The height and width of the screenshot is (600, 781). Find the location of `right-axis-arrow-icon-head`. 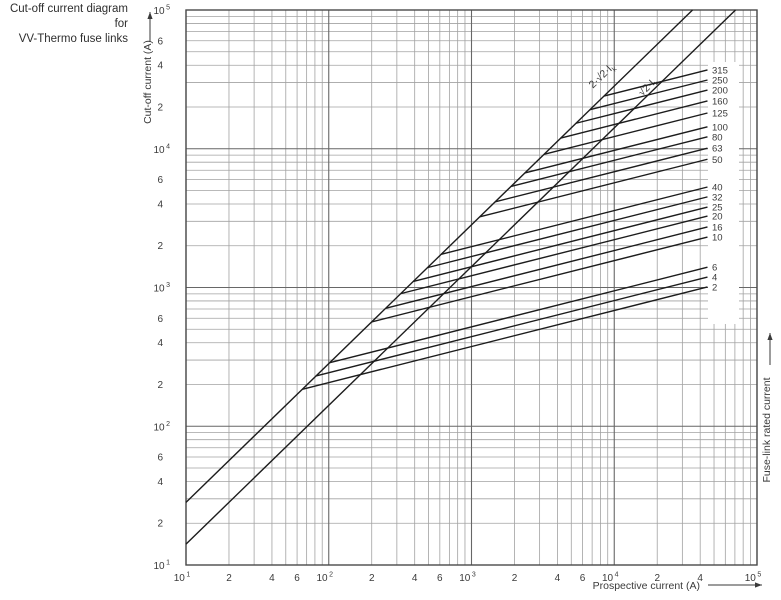

right-axis-arrow-icon-head is located at coordinates (770, 336).